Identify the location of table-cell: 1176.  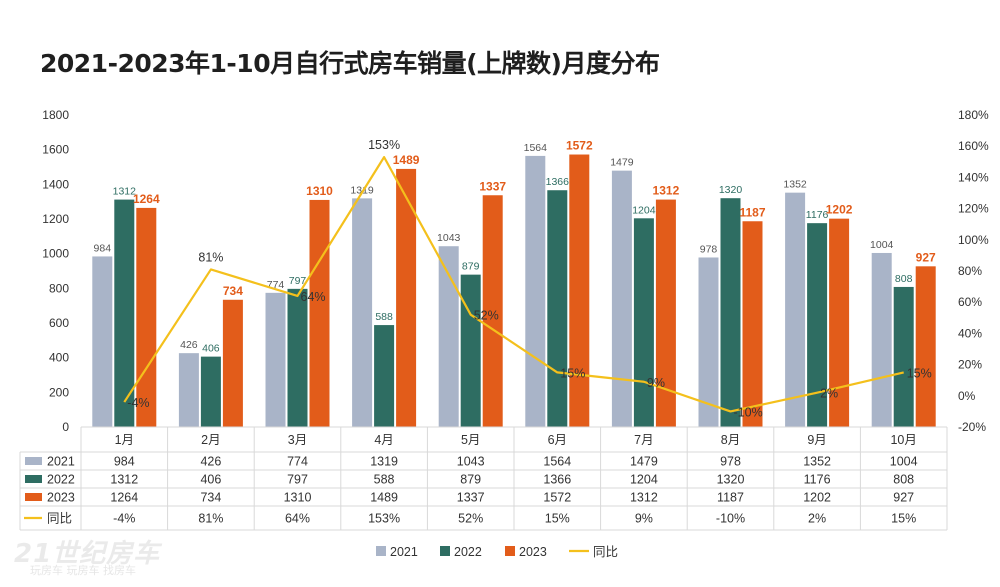
(817, 480).